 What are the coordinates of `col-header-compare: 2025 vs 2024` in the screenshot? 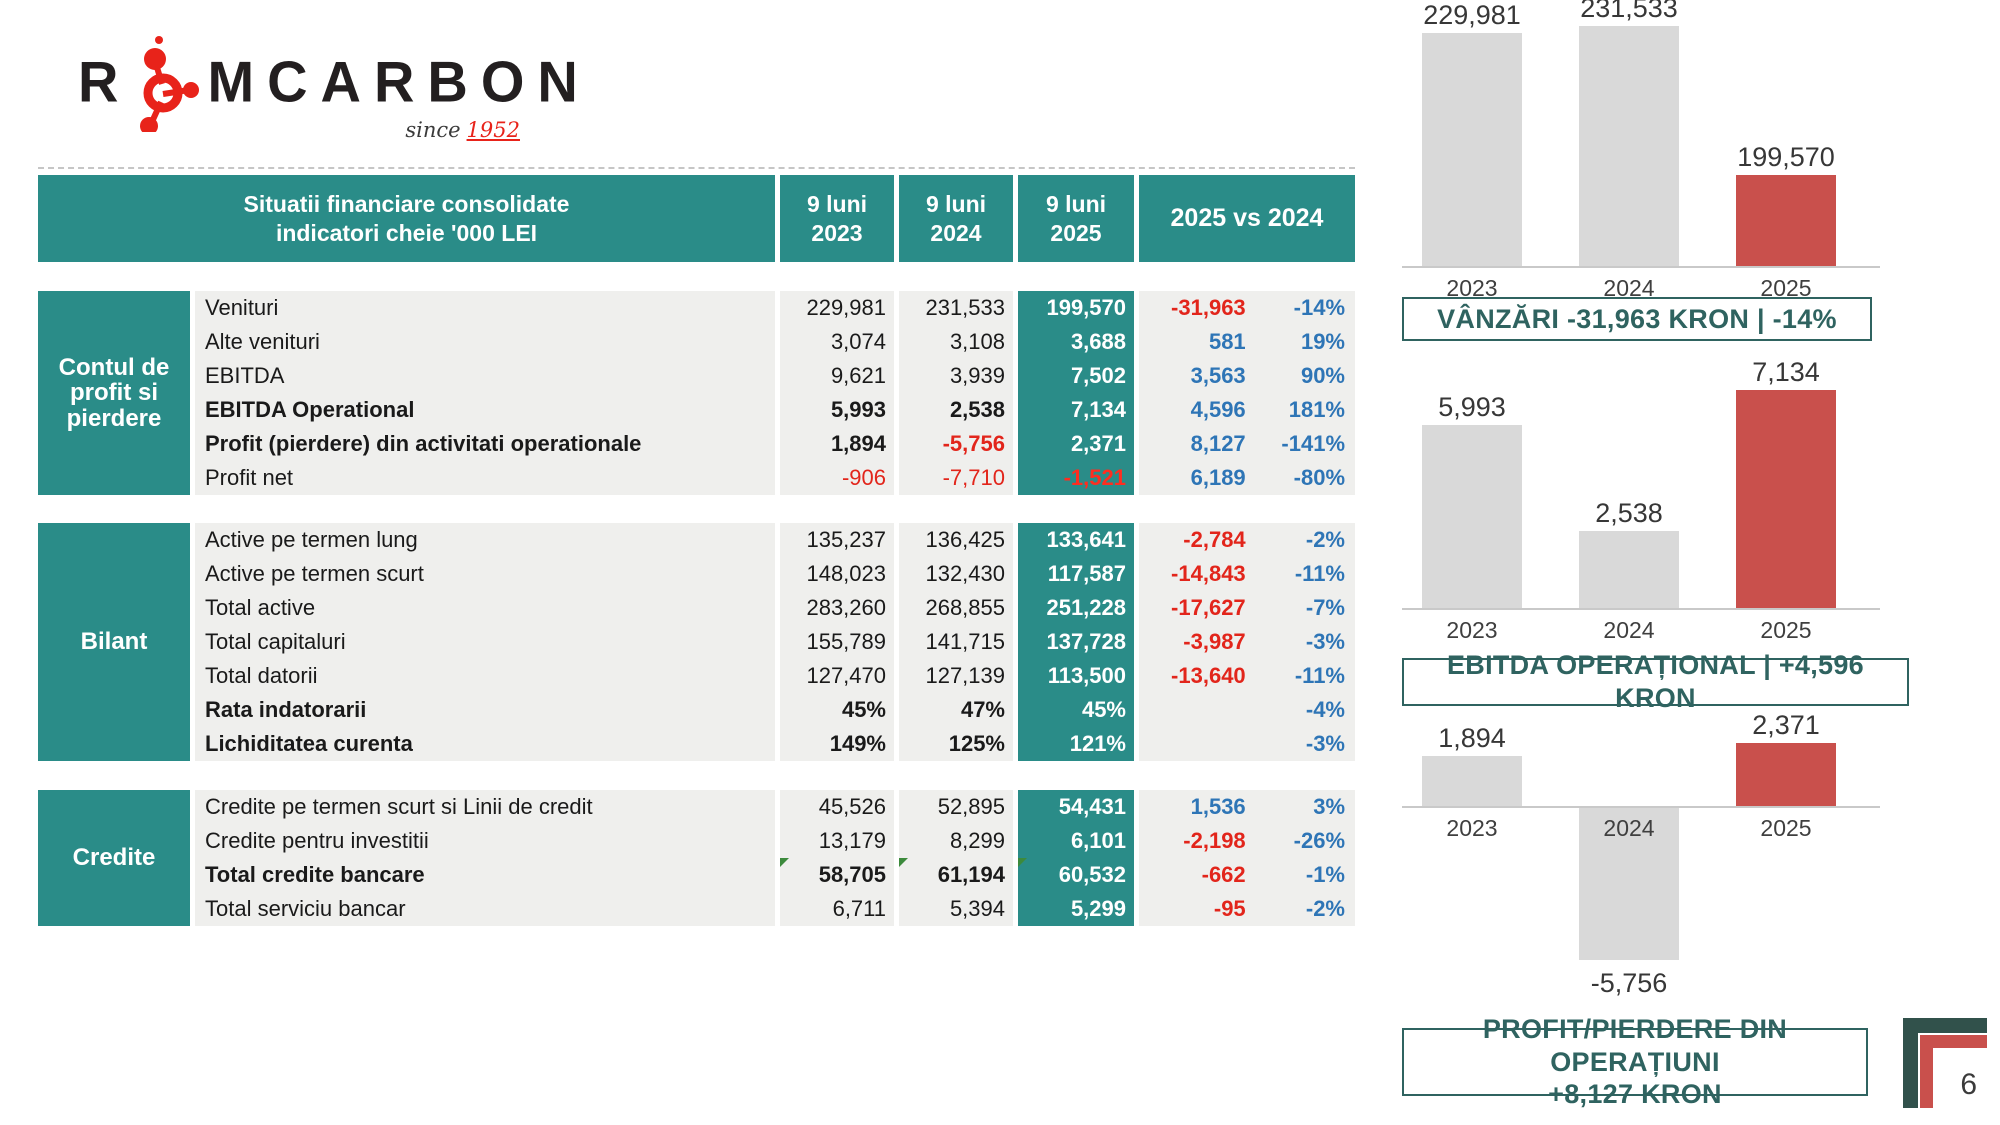 It's located at (1247, 218).